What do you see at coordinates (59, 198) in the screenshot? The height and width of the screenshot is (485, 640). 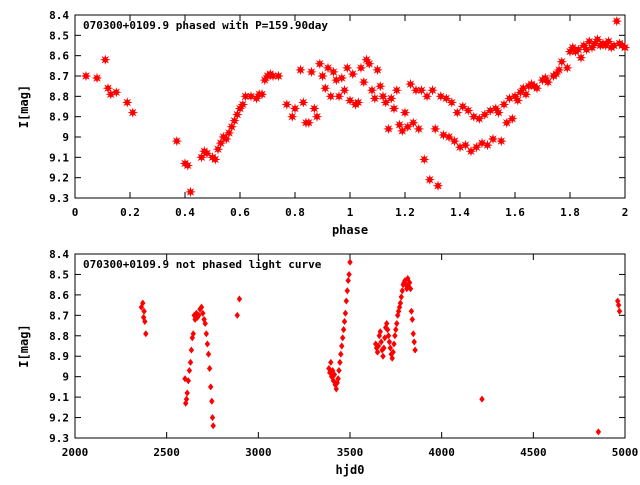 I see `phased-y-tick-label: 9.3` at bounding box center [59, 198].